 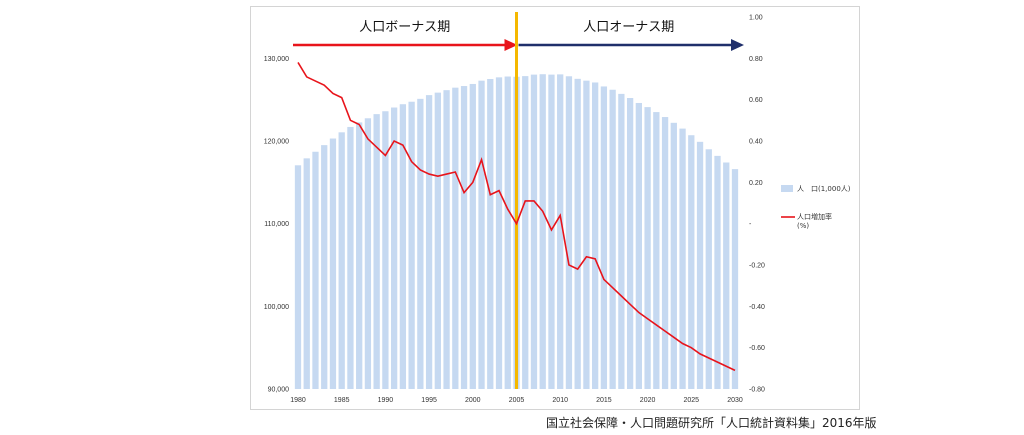 I want to click on population-bar-2012, so click(x=577, y=233).